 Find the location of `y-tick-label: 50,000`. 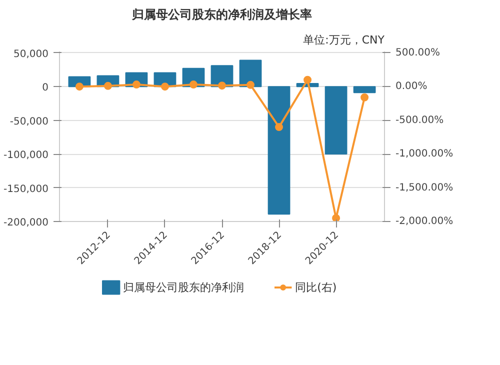

y-tick-label: 50,000 is located at coordinates (31, 54).